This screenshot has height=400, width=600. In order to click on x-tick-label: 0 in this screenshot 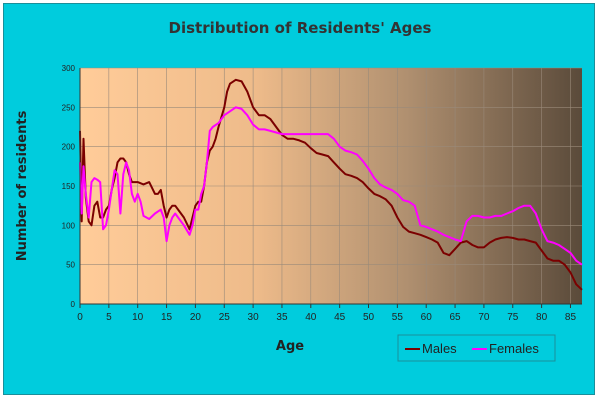, I will do `click(80, 317)`.